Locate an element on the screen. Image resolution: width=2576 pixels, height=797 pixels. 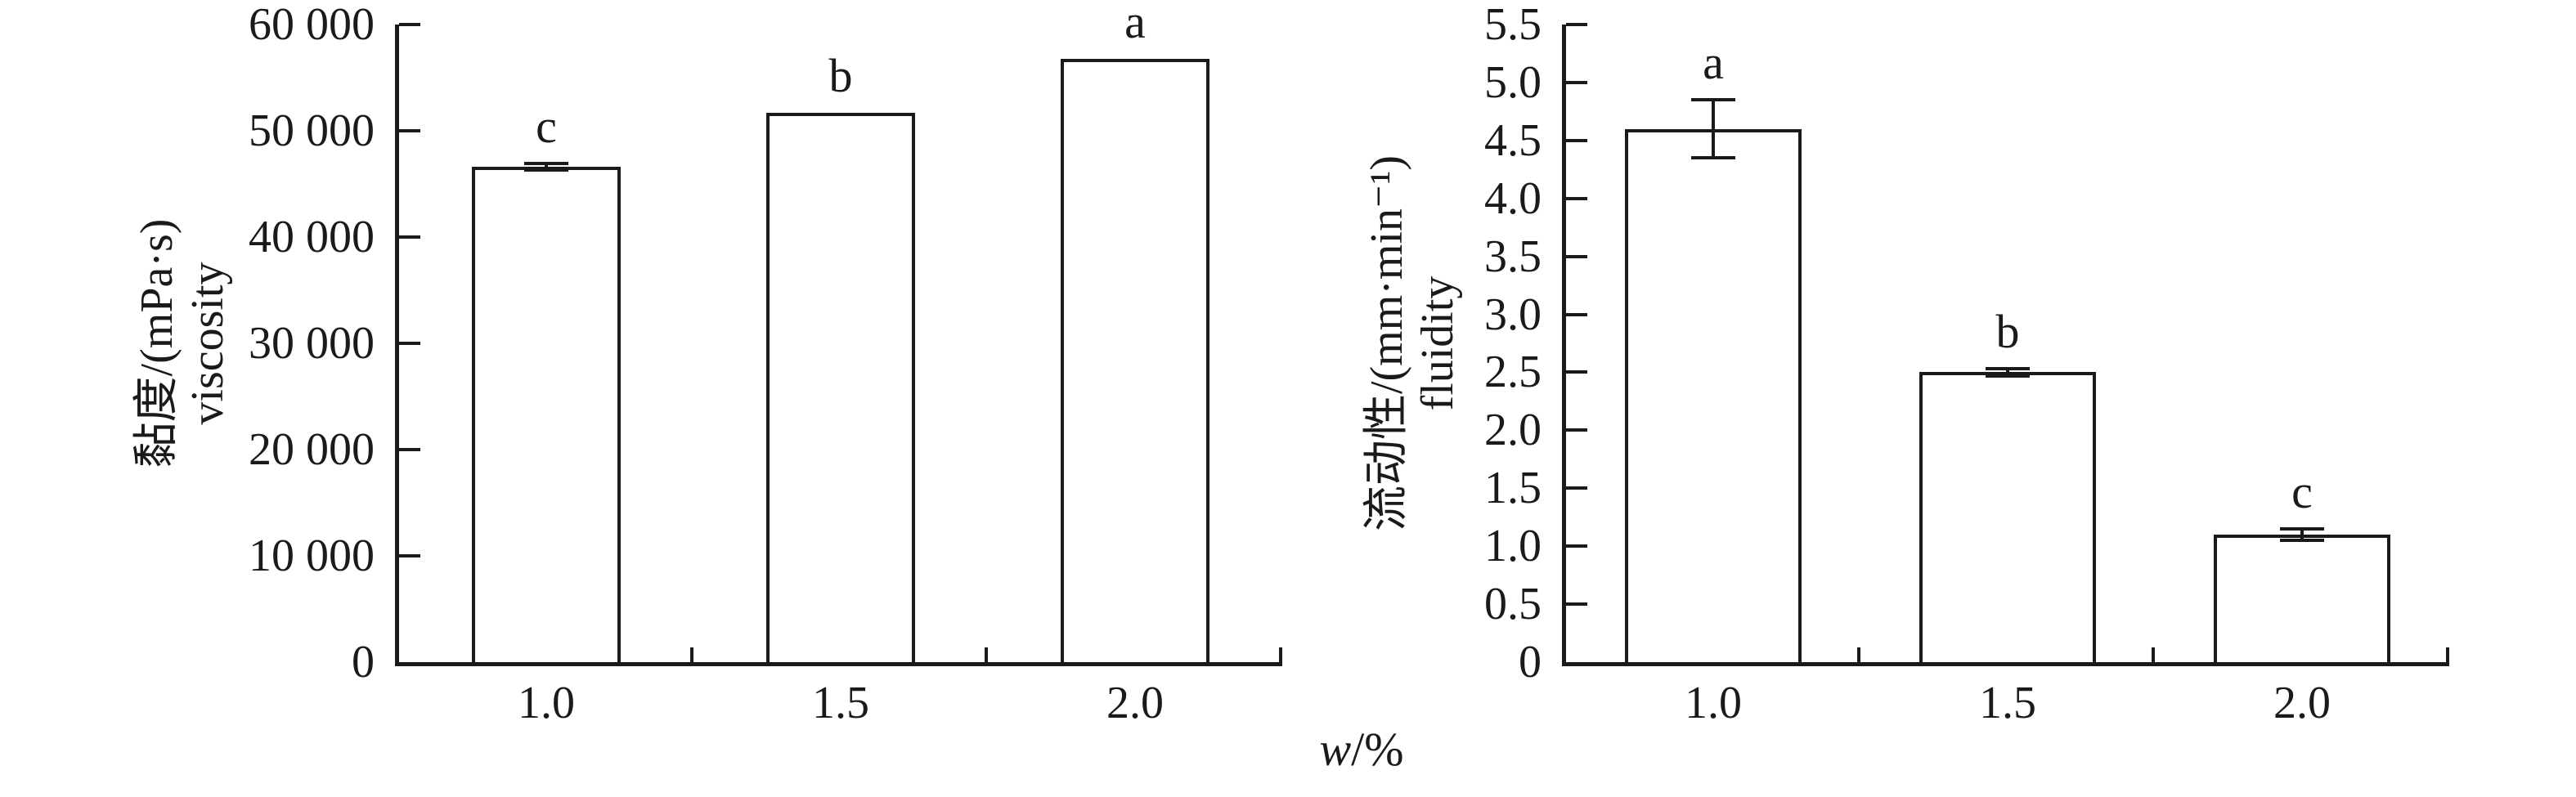
y-tick-label: 30 000 is located at coordinates (312, 343).